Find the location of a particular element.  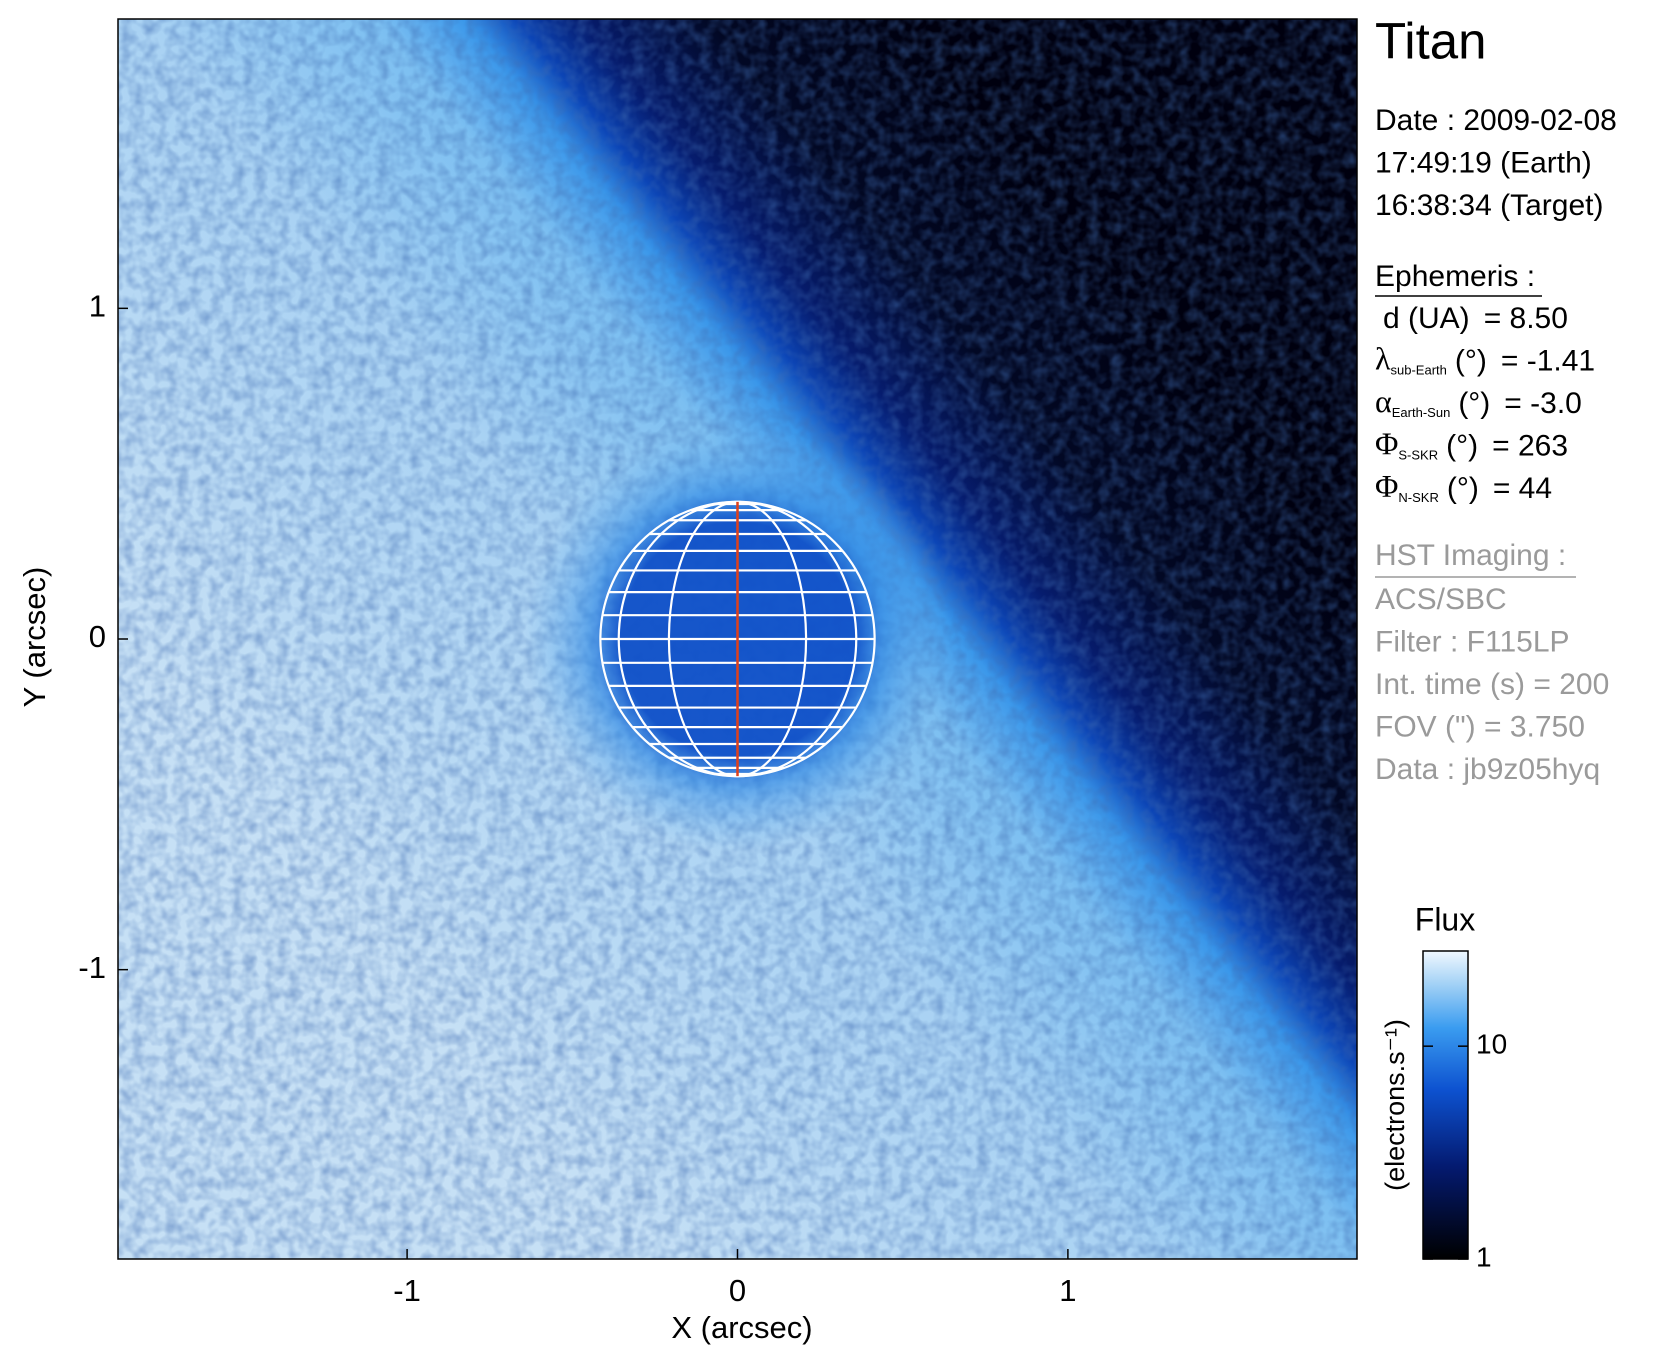

y-tick-label: 1 is located at coordinates (97, 306).